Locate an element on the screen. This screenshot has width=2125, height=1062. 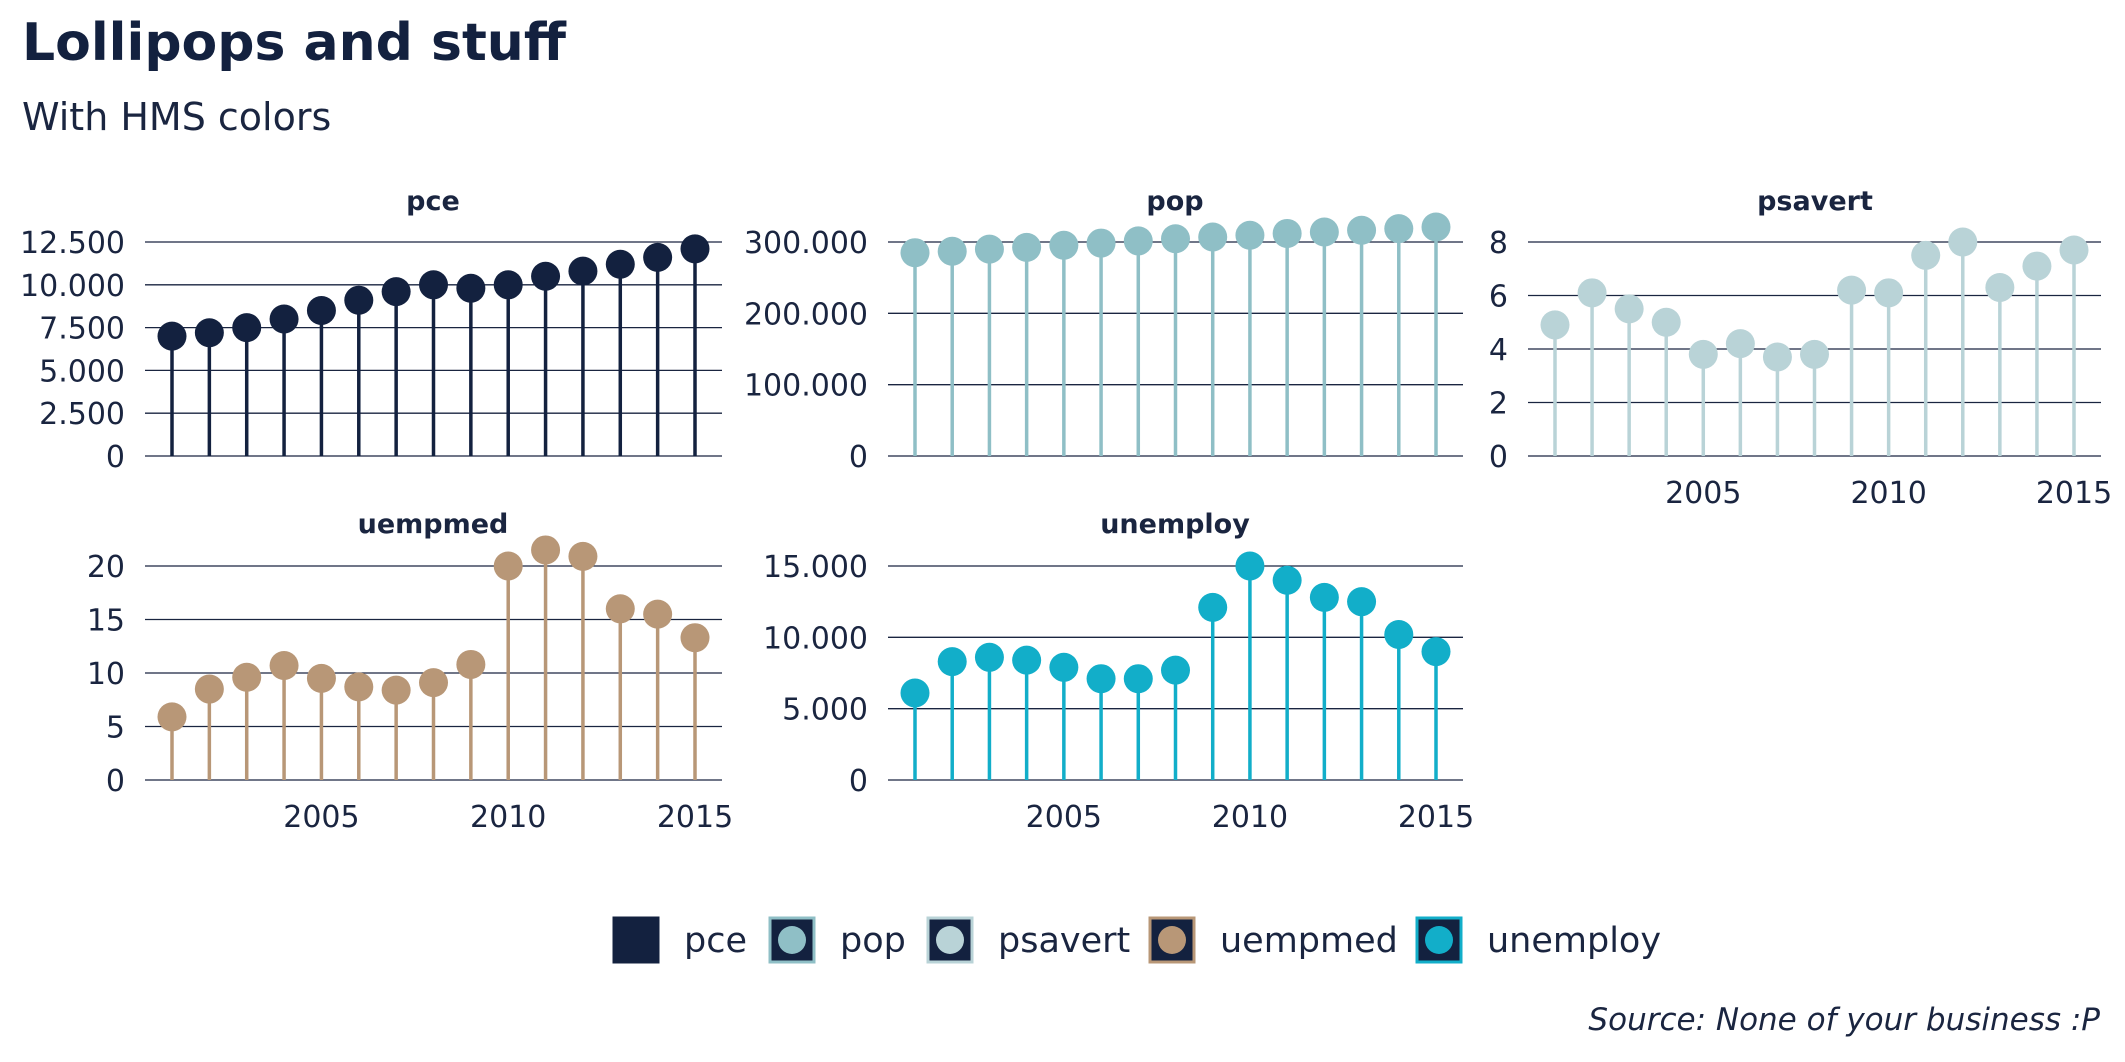
legend-label: pop is located at coordinates (873, 941).